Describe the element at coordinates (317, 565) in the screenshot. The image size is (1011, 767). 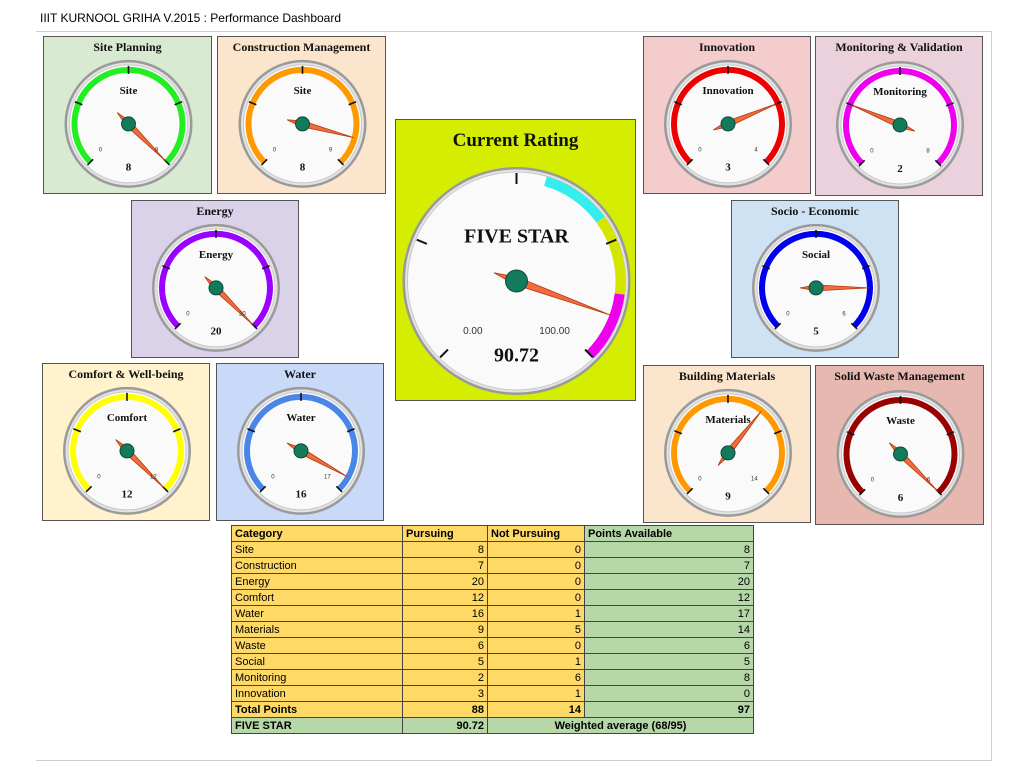
I see `cell-category: Construction` at that location.